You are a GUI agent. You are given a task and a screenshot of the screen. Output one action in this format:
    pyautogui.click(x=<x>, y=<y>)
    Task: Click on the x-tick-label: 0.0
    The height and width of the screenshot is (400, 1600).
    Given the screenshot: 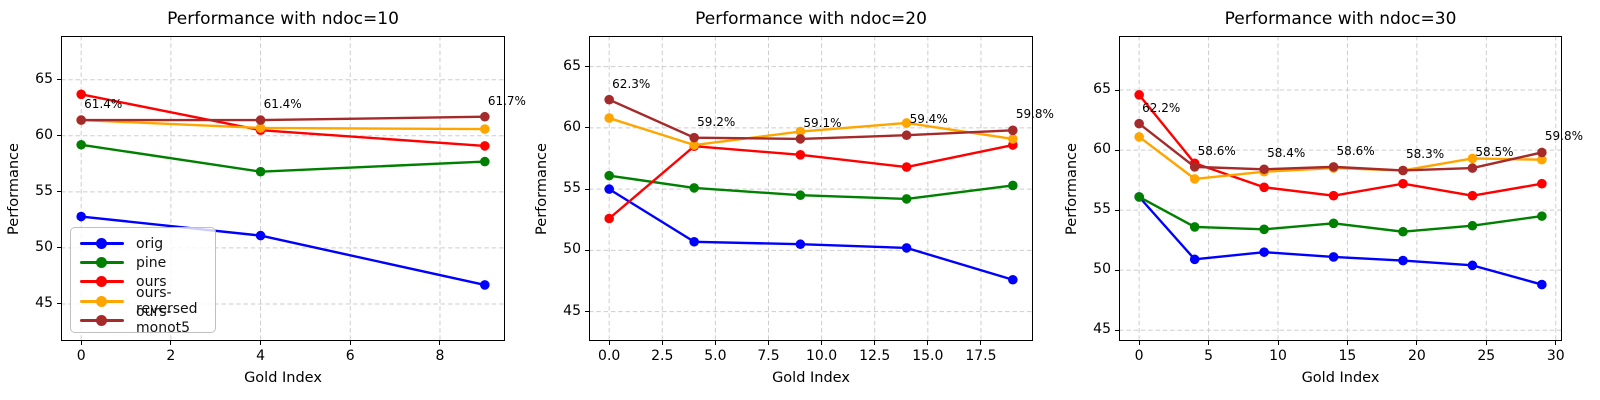 What is the action you would take?
    pyautogui.click(x=609, y=356)
    